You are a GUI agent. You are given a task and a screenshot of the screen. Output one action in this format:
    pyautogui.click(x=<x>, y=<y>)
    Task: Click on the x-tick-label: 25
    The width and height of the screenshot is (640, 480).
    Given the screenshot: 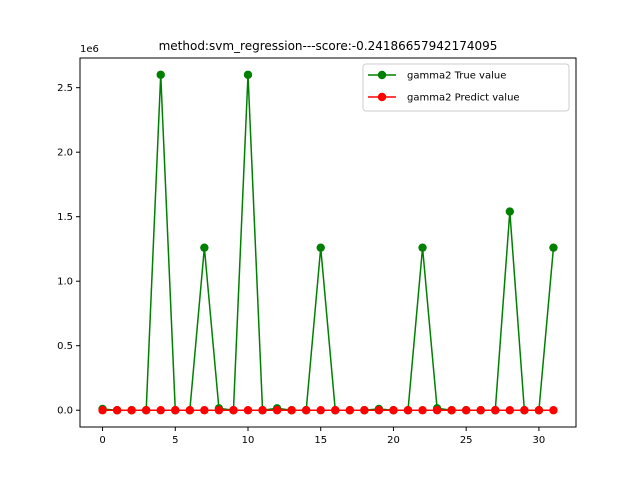 What is the action you would take?
    pyautogui.click(x=466, y=440)
    